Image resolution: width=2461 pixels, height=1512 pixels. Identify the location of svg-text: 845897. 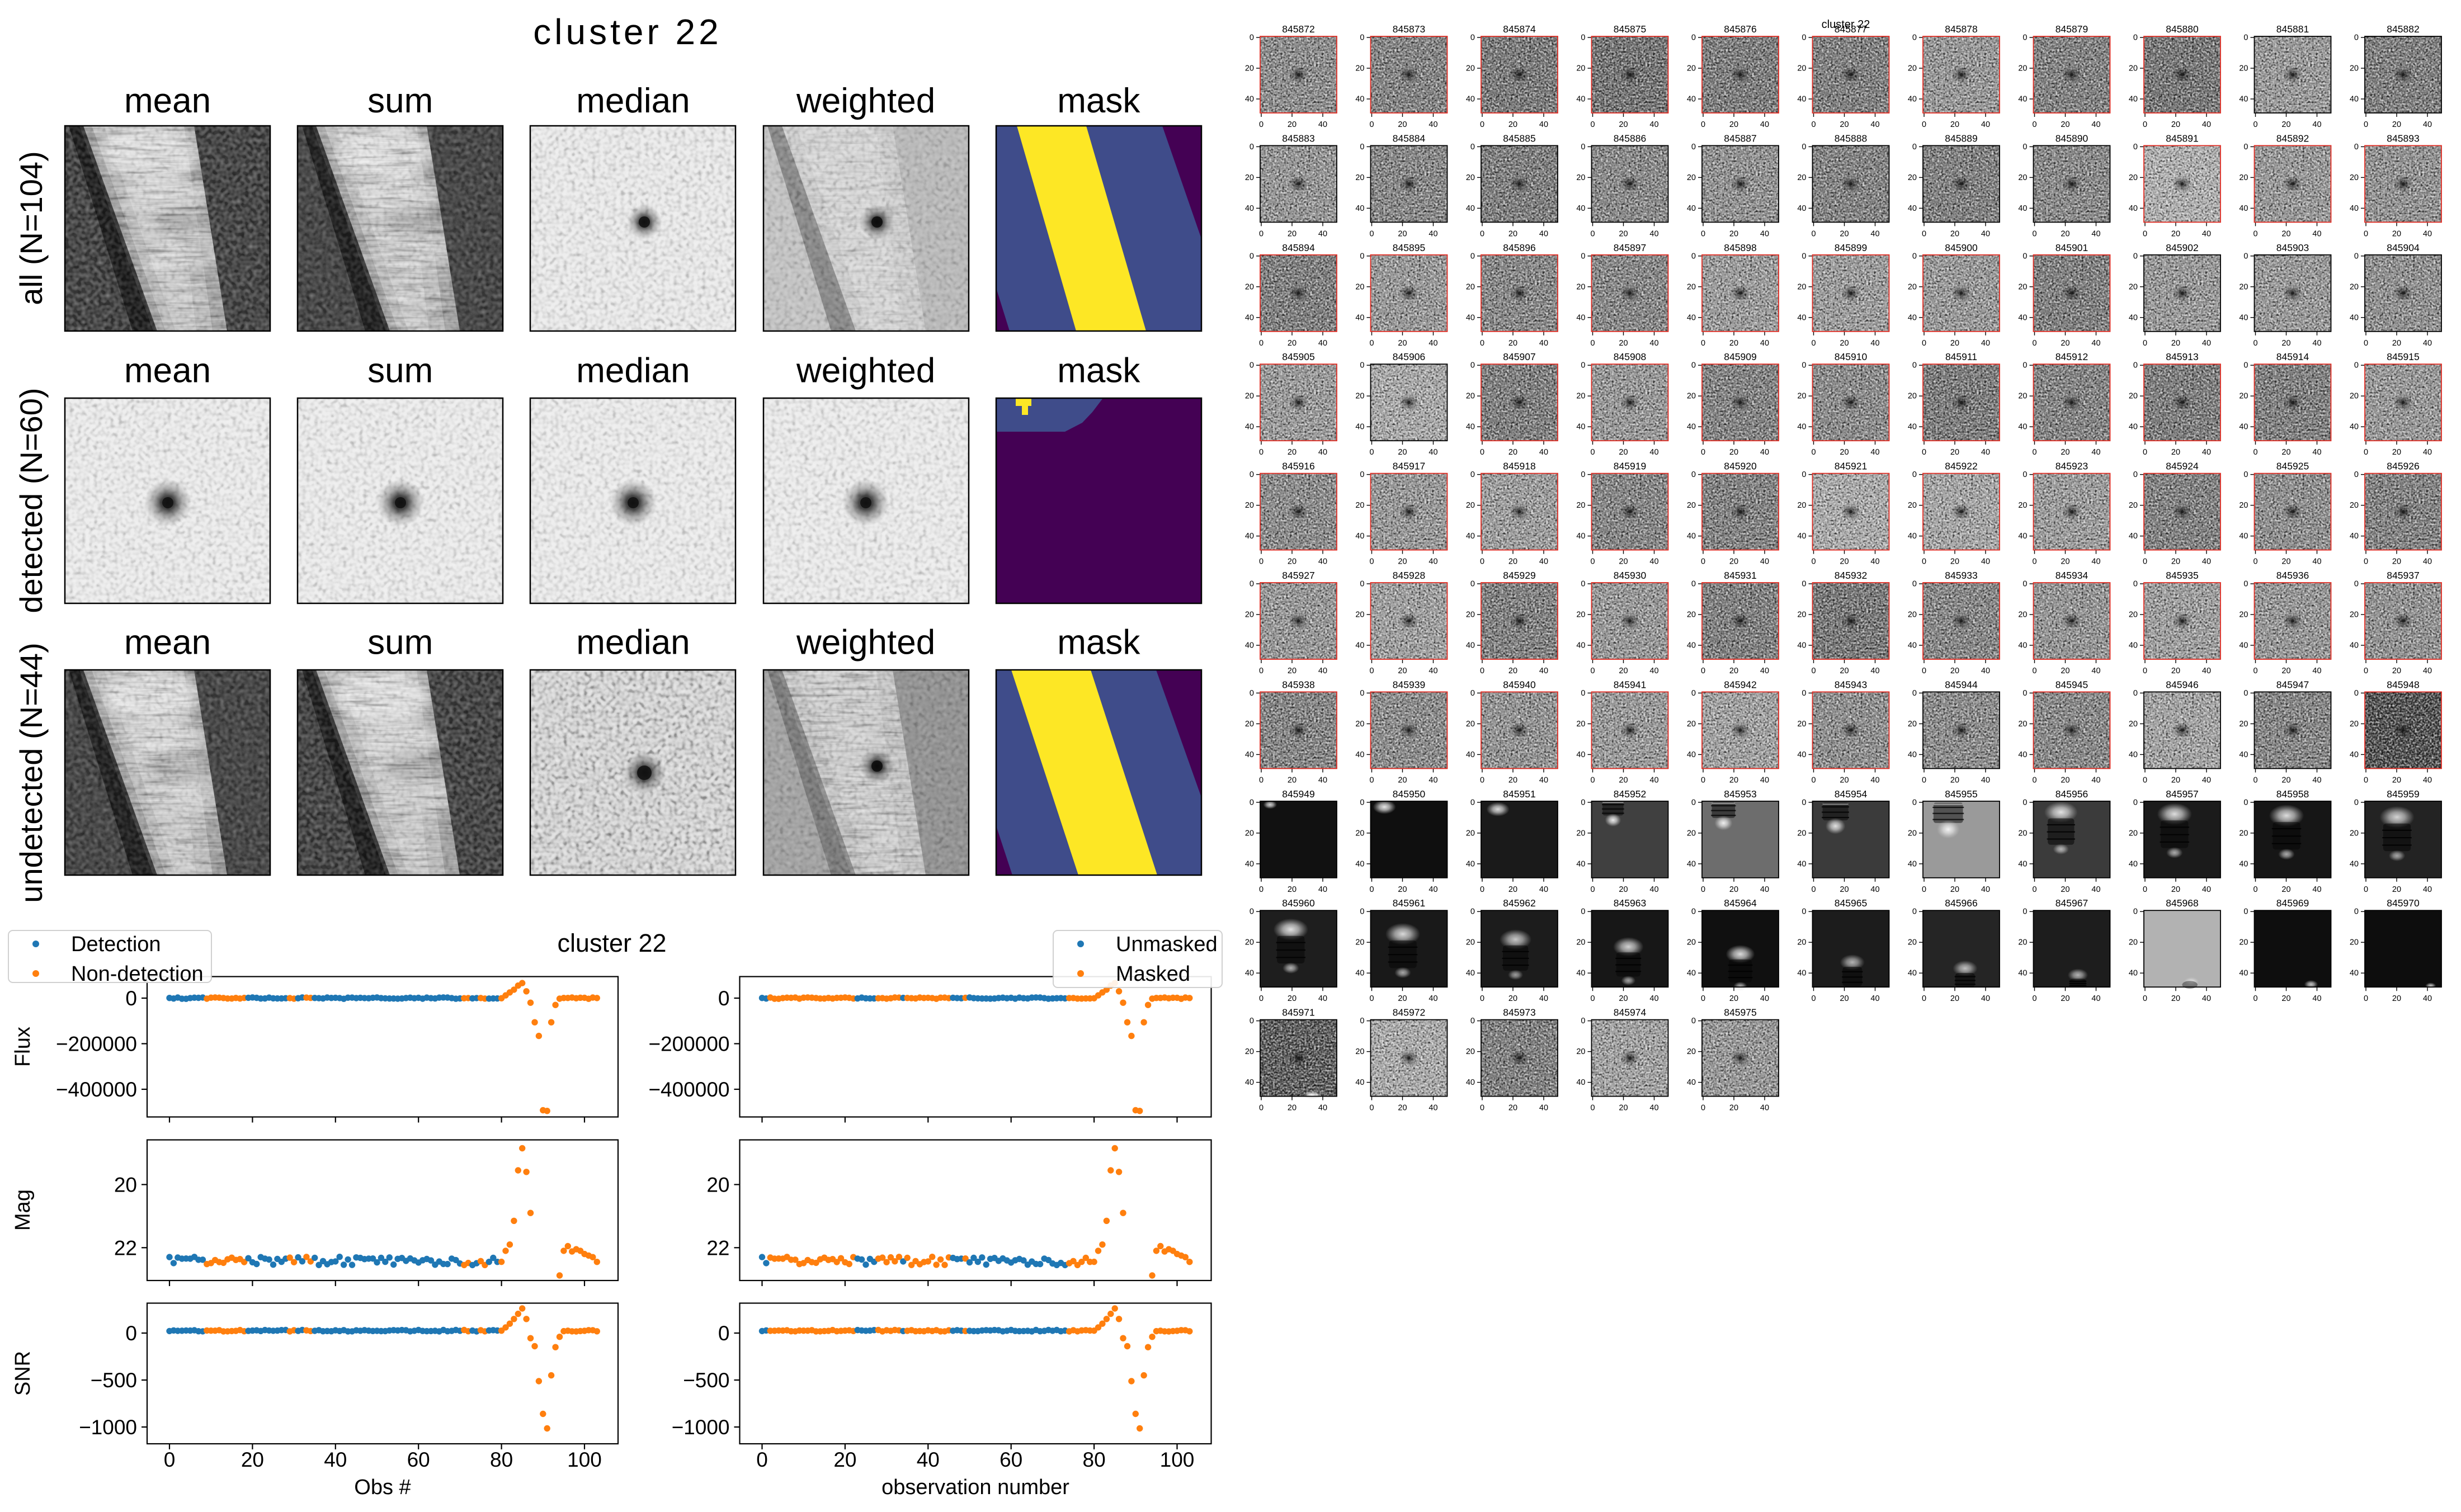
(1630, 247).